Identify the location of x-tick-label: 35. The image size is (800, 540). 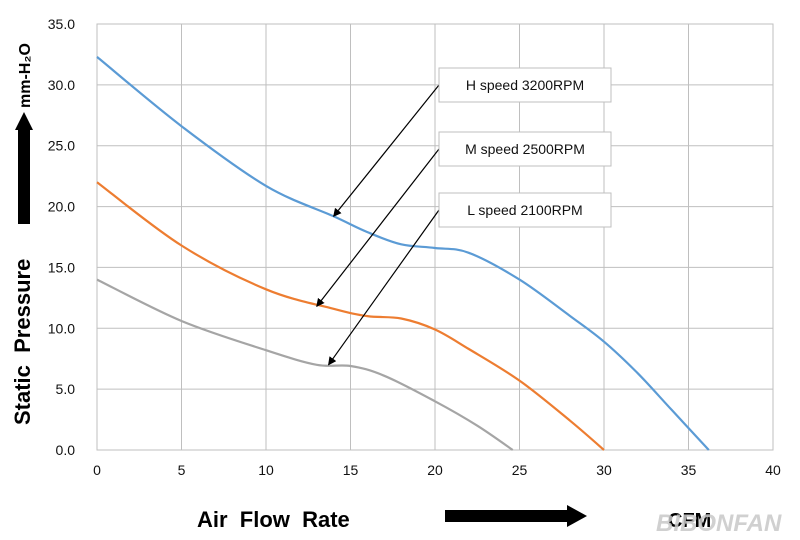
(689, 470).